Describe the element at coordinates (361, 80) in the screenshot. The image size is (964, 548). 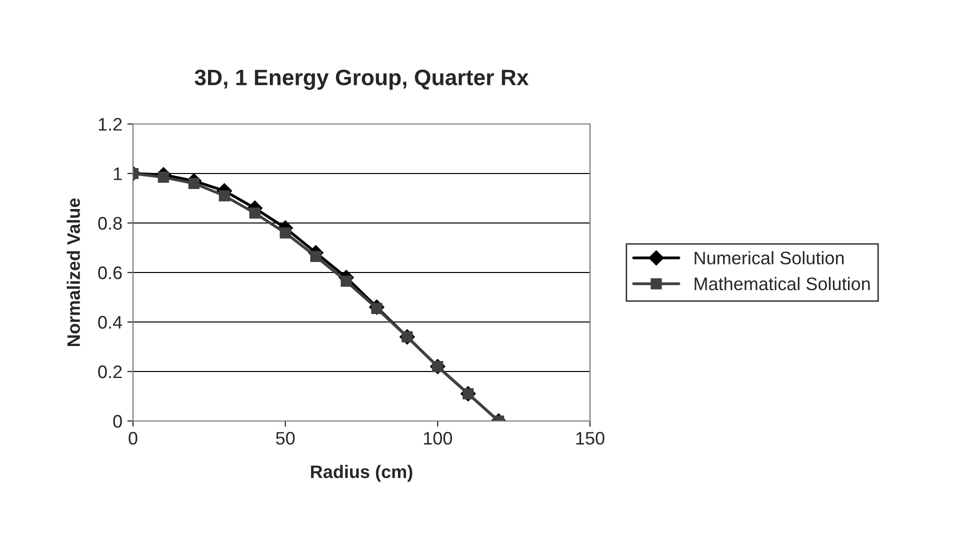
I see `chart-title: 3D, 1 Energy Group, Quarter Rx` at that location.